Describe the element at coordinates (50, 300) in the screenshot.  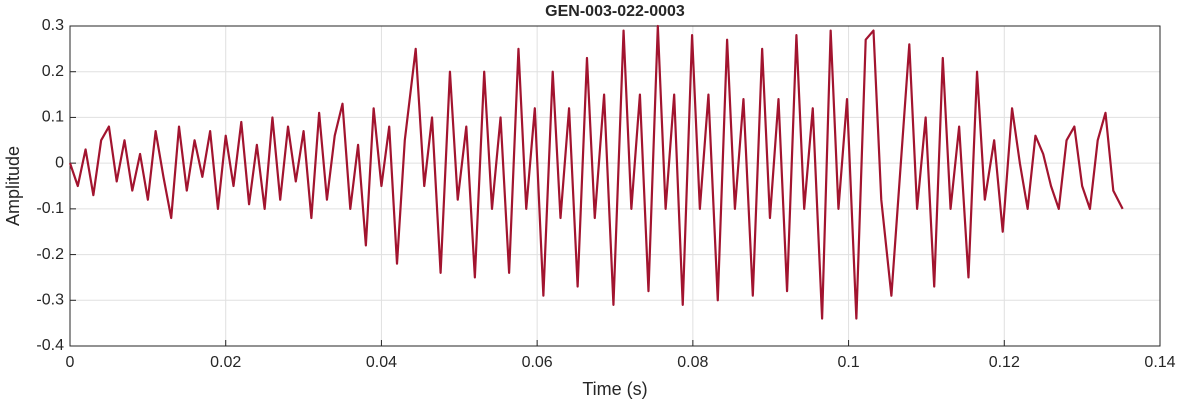
I see `y-tick-label: -0.3` at that location.